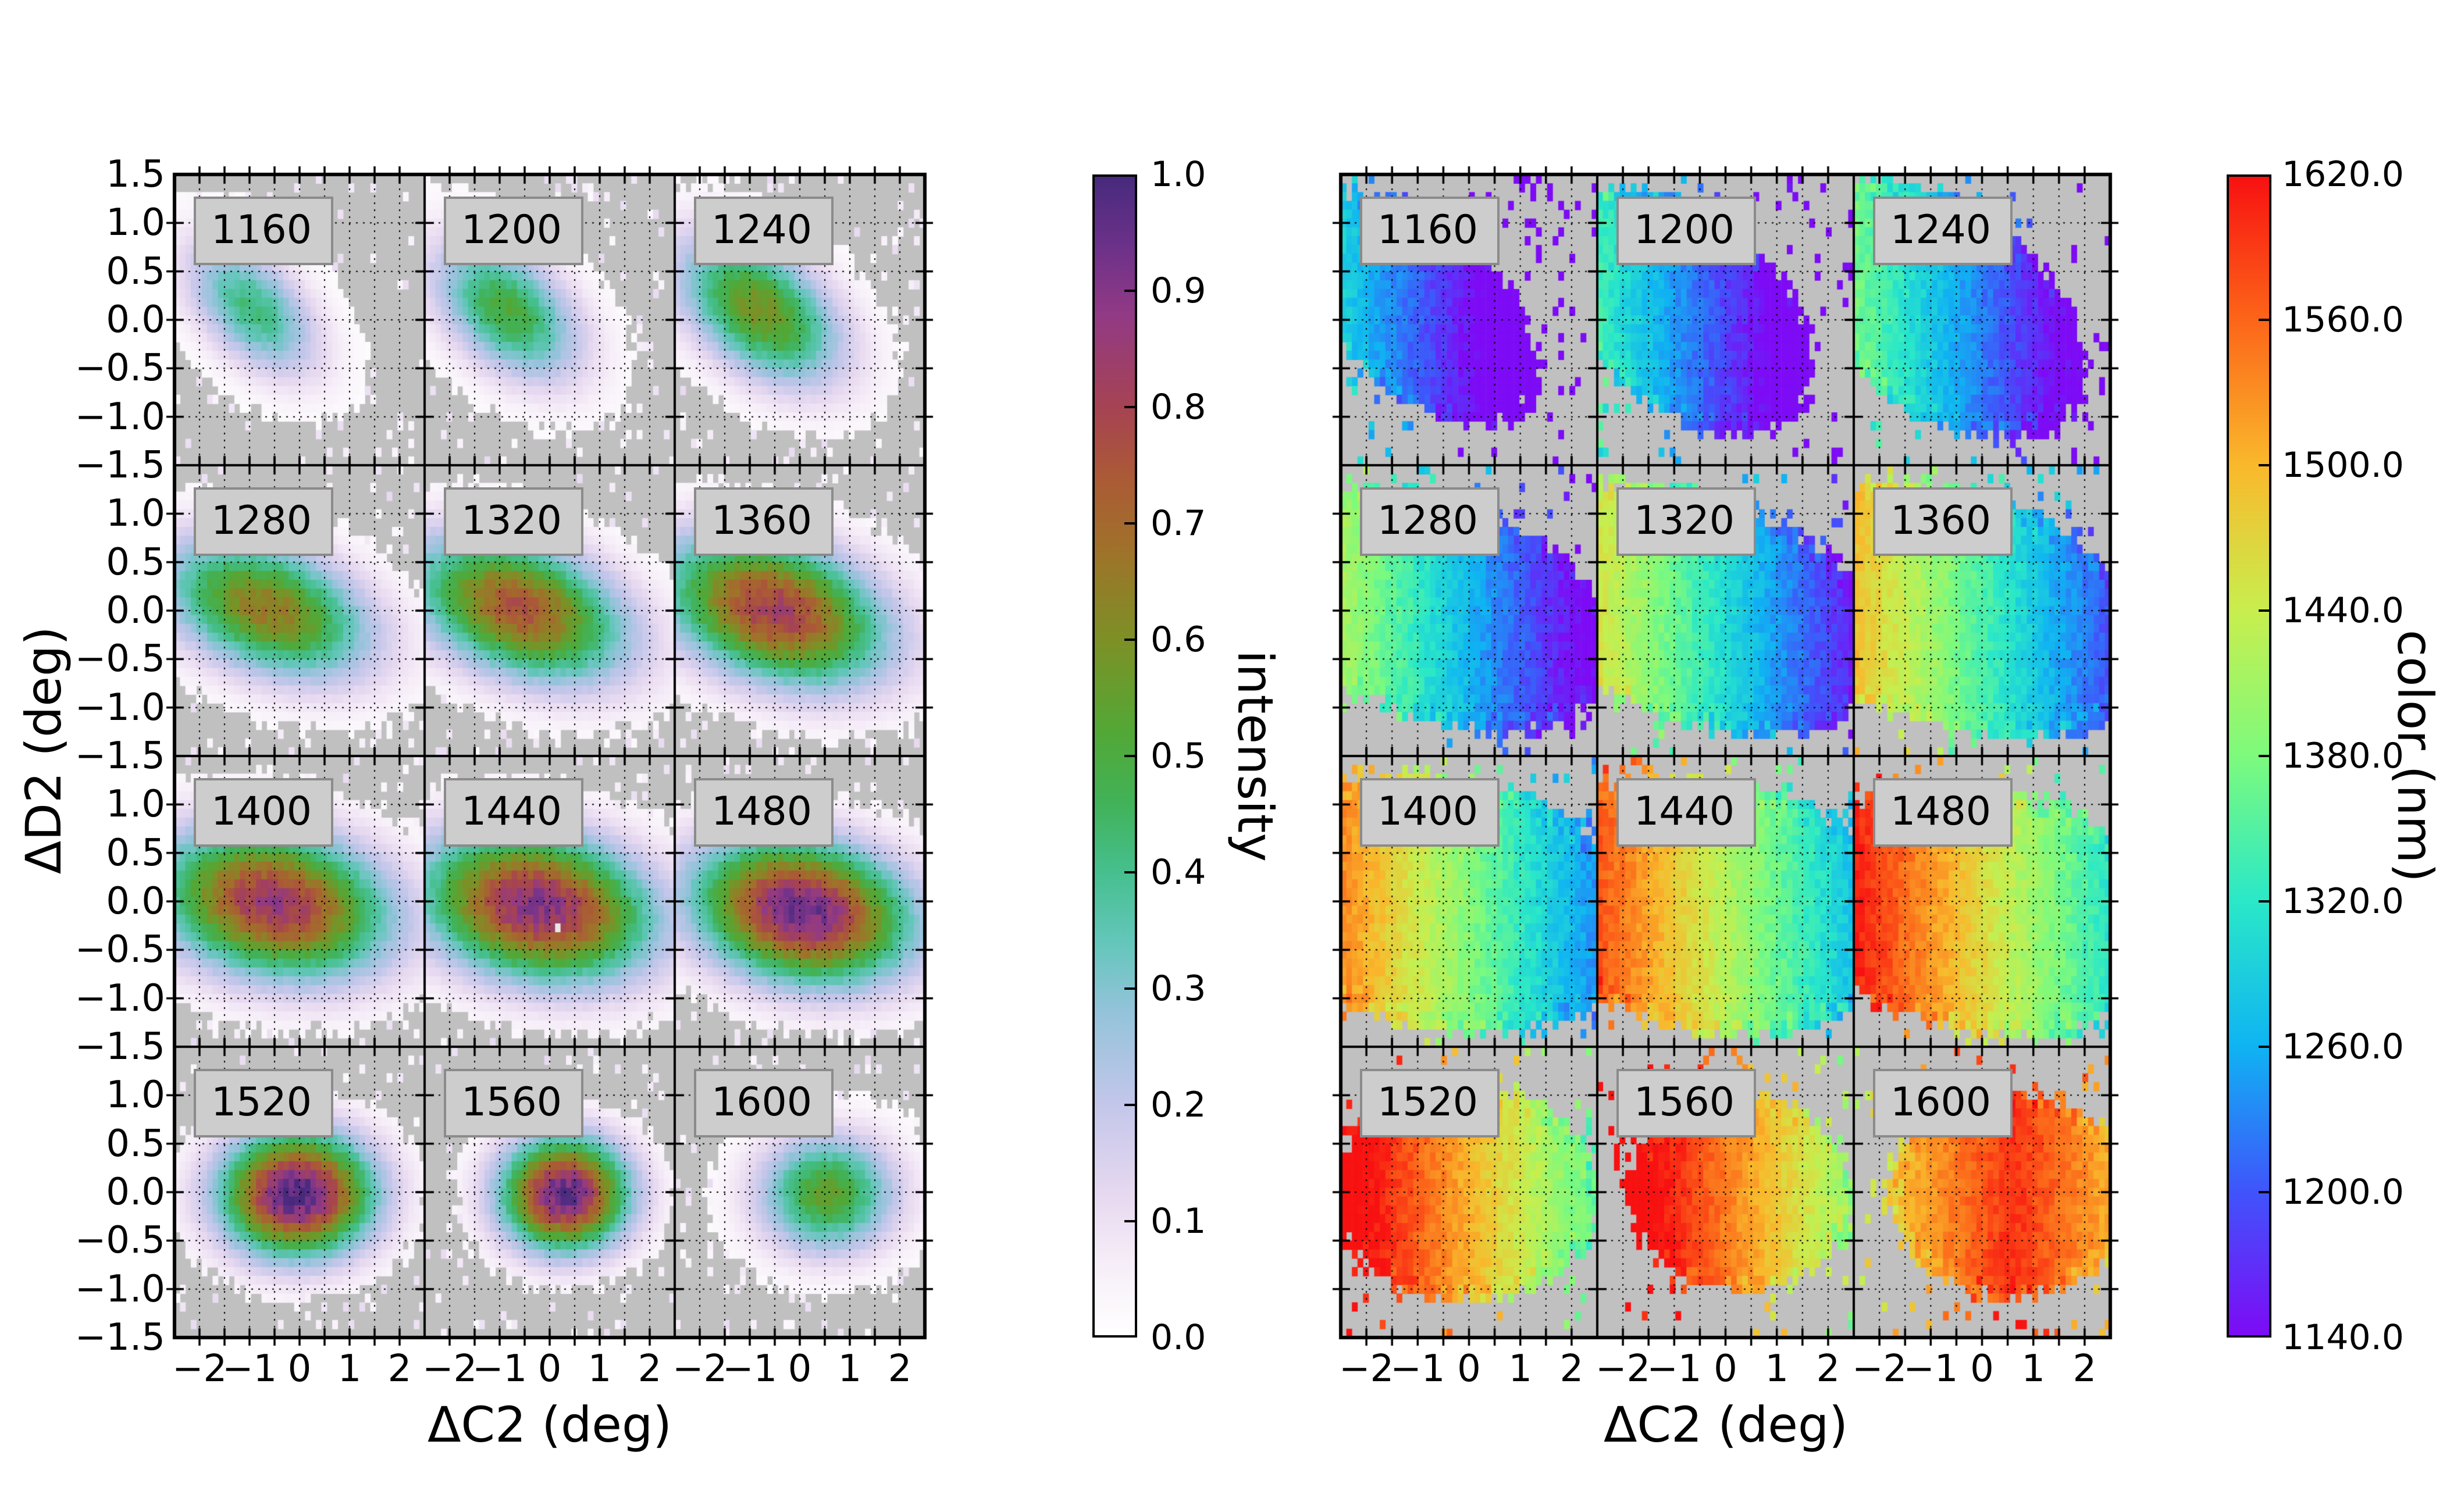  What do you see at coordinates (1943, 1103) in the screenshot?
I see `right-wavelength-label: 1600` at bounding box center [1943, 1103].